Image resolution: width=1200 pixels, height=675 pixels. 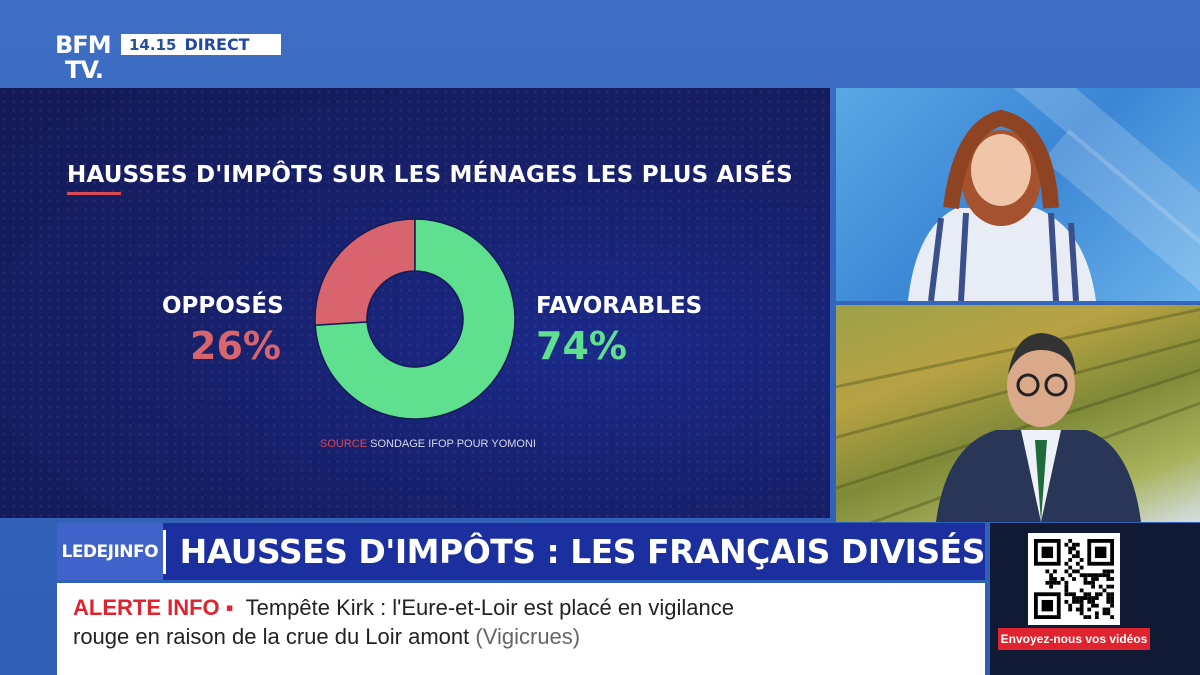 I want to click on slice-value-opposes: 26%, so click(x=235, y=346).